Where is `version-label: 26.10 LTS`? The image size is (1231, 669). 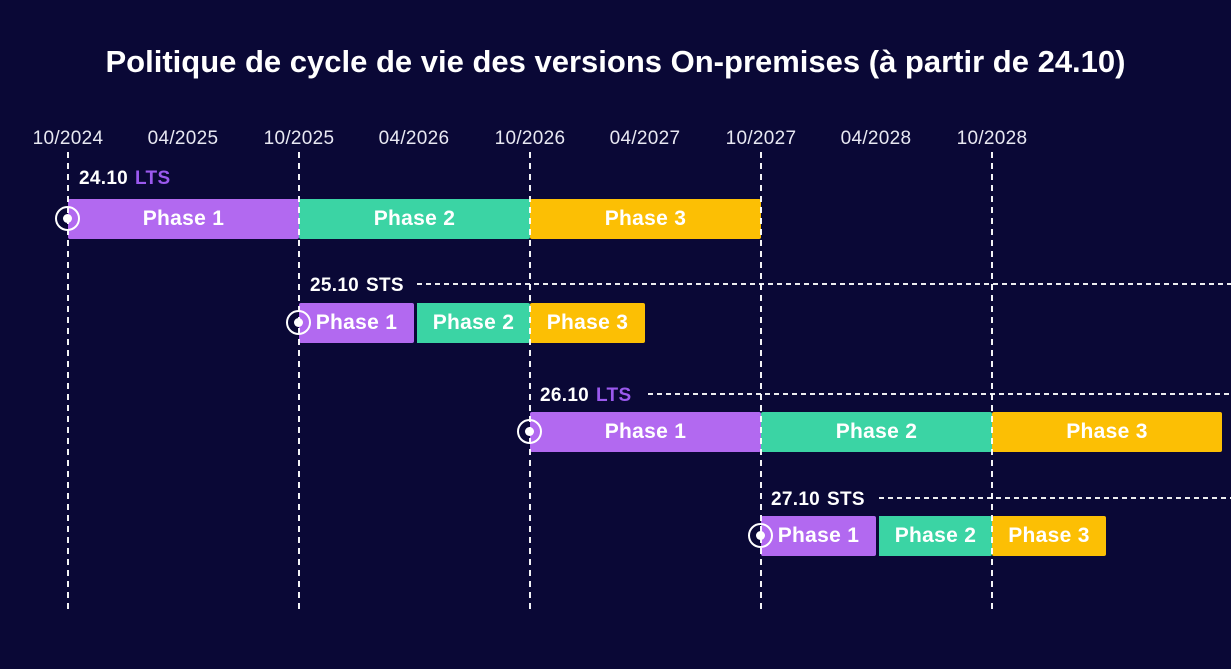
version-label: 26.10 LTS is located at coordinates (585, 396).